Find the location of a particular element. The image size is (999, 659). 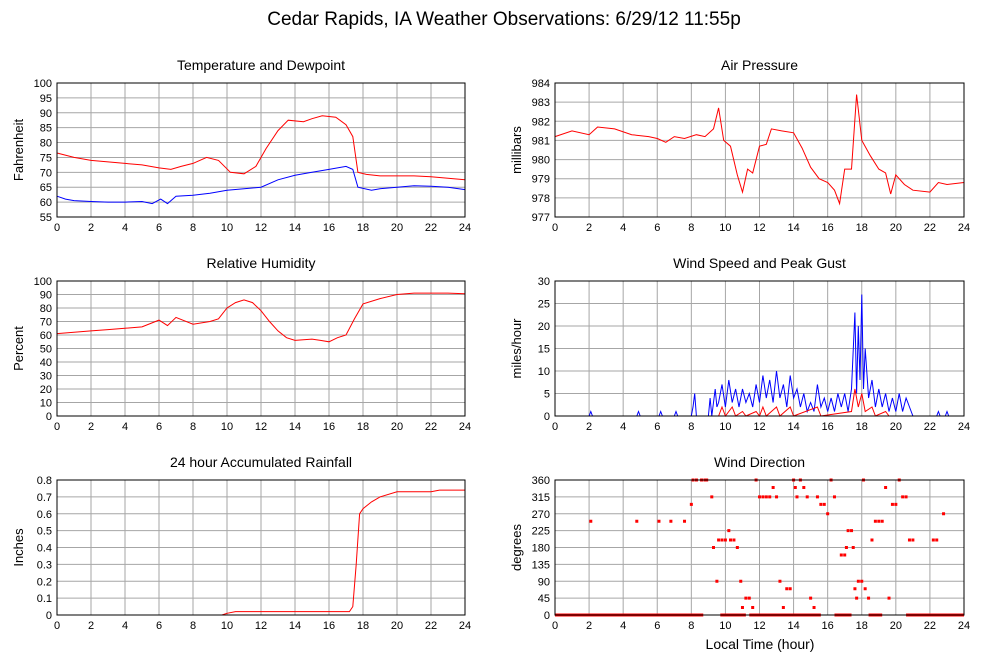

y-tick-label: 0 is located at coordinates (547, 616).